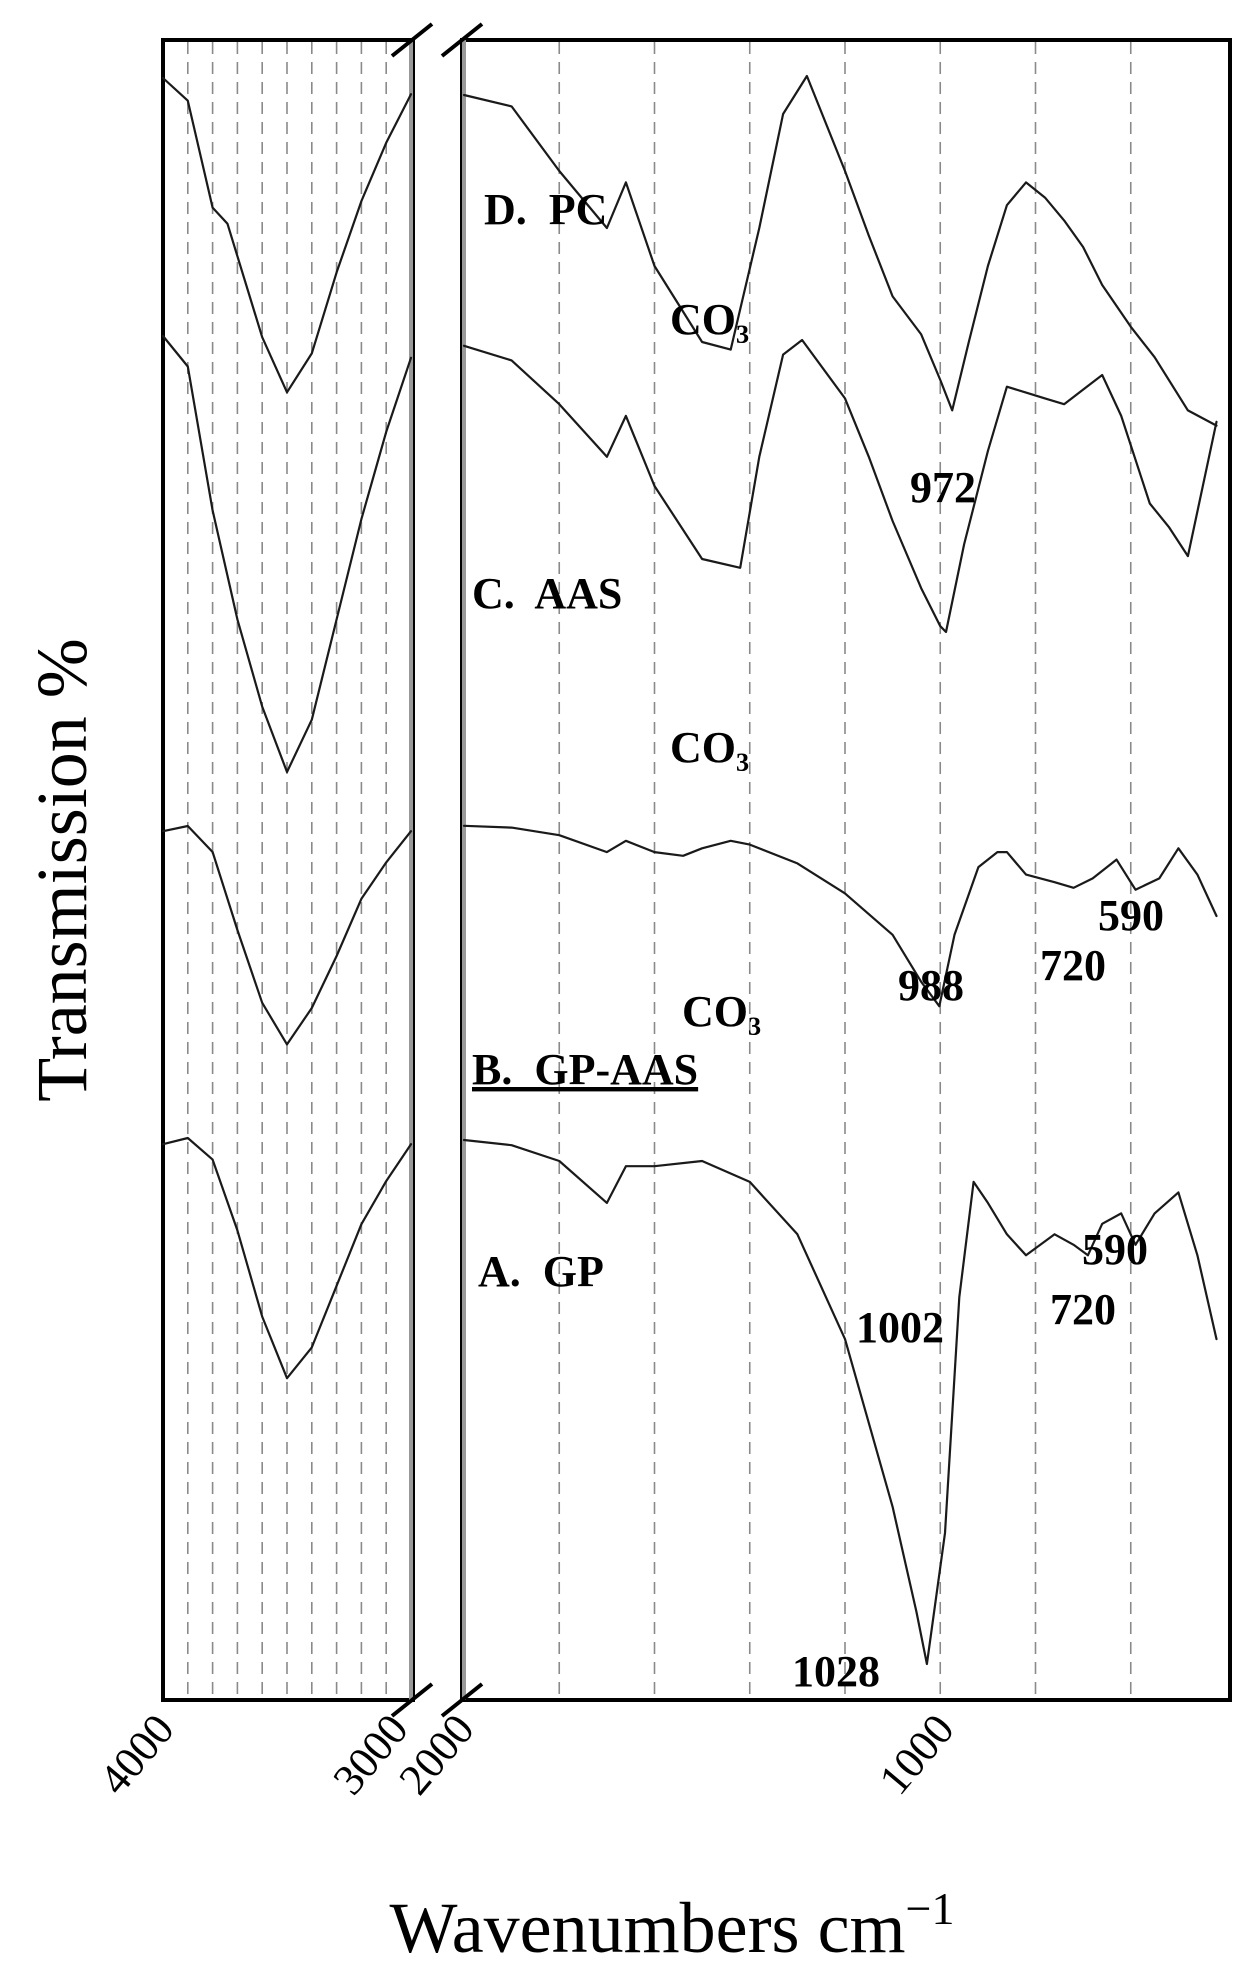  What do you see at coordinates (709, 747) in the screenshot?
I see `annotation-co3-aas: CO₃` at bounding box center [709, 747].